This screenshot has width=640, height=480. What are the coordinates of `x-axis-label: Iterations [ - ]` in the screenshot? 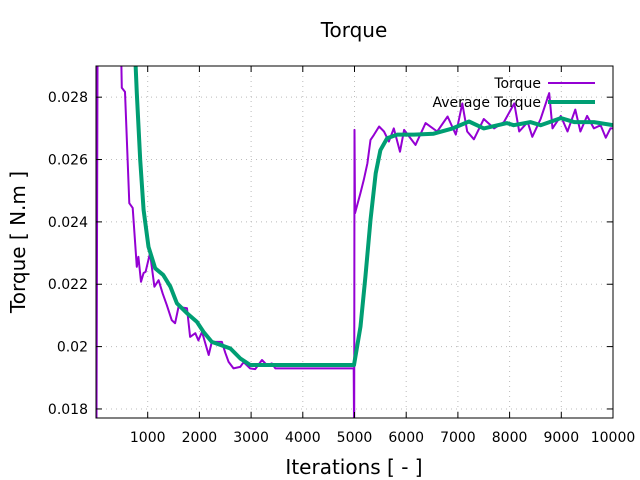 It's located at (353, 467).